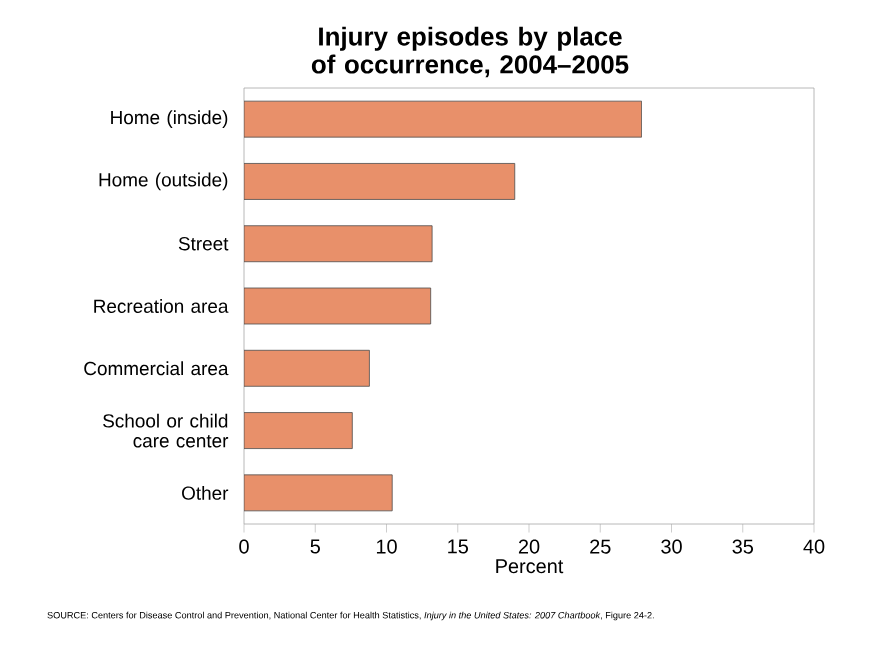  Describe the element at coordinates (470, 52) in the screenshot. I see `chart-title: Injury episodes by place of occurrence, 2004–2005` at that location.